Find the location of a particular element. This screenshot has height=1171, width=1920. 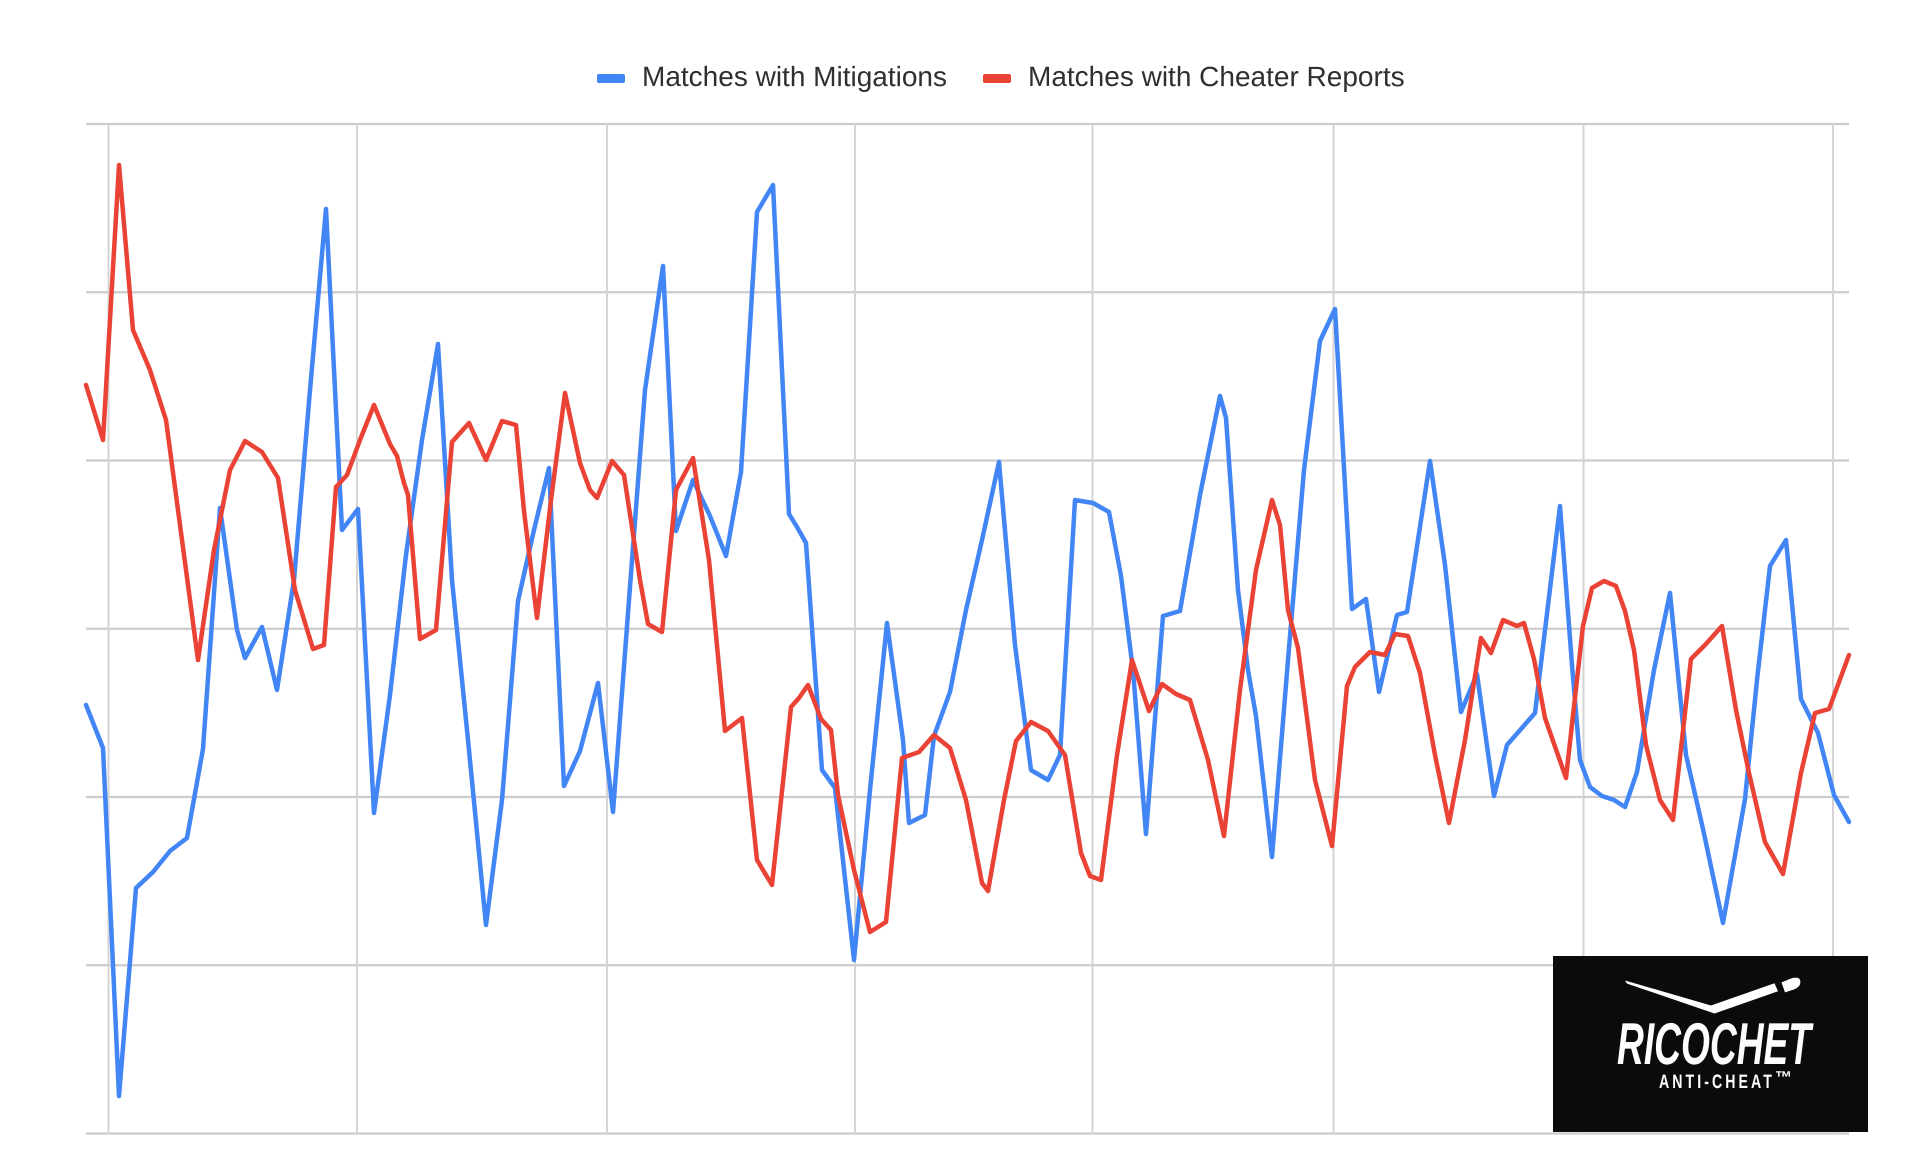

svg-text: ™ is located at coordinates (1783, 1077).